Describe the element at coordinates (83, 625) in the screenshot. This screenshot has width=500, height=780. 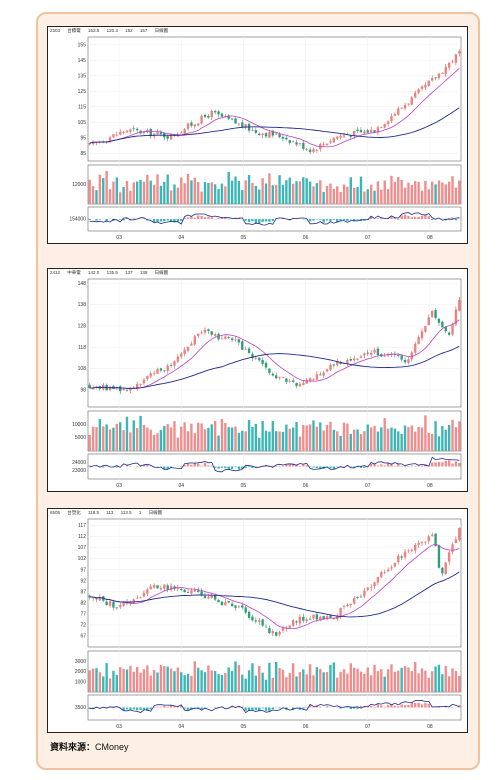
I see `price-tick-label: 72` at that location.